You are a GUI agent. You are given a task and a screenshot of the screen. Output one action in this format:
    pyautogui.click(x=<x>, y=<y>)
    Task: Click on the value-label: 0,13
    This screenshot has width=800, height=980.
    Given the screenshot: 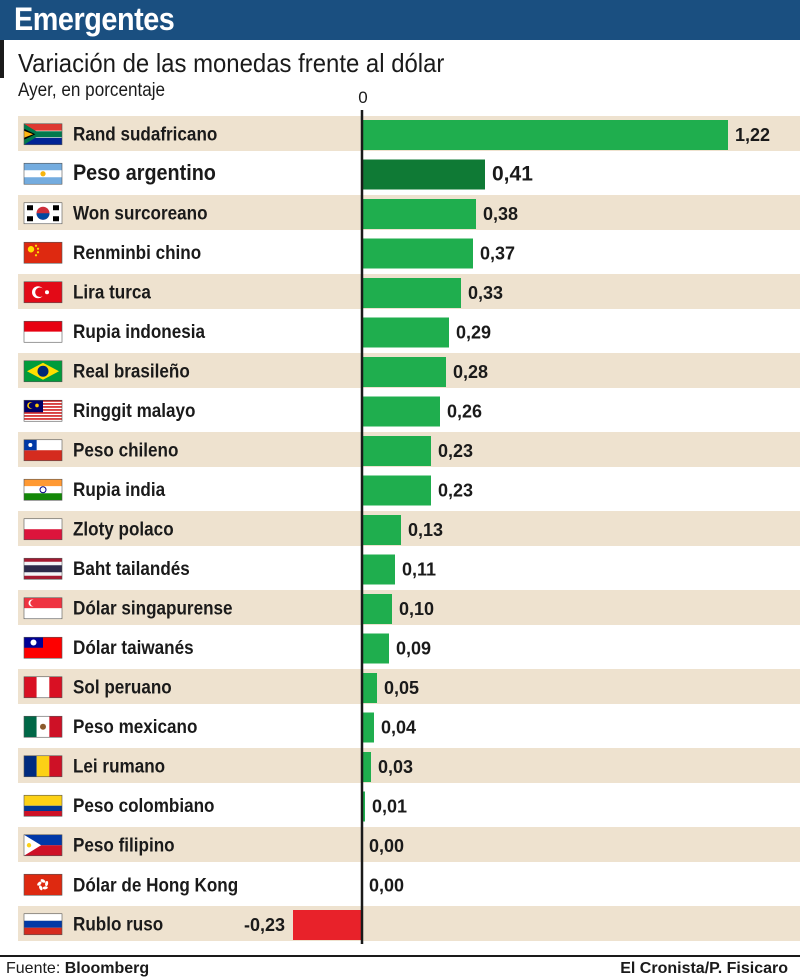 What is the action you would take?
    pyautogui.click(x=425, y=530)
    